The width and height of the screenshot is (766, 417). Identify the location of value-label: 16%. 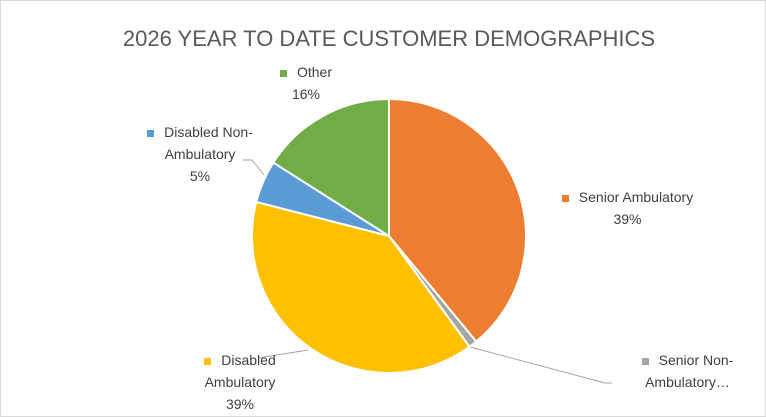
(306, 94).